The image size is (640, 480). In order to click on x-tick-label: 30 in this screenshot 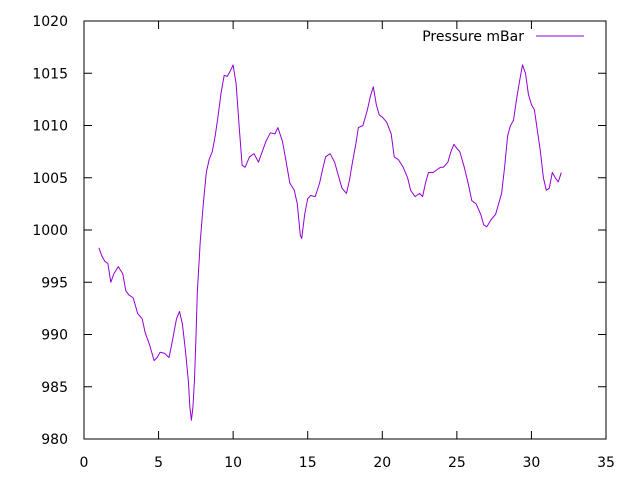, I will do `click(532, 463)`.